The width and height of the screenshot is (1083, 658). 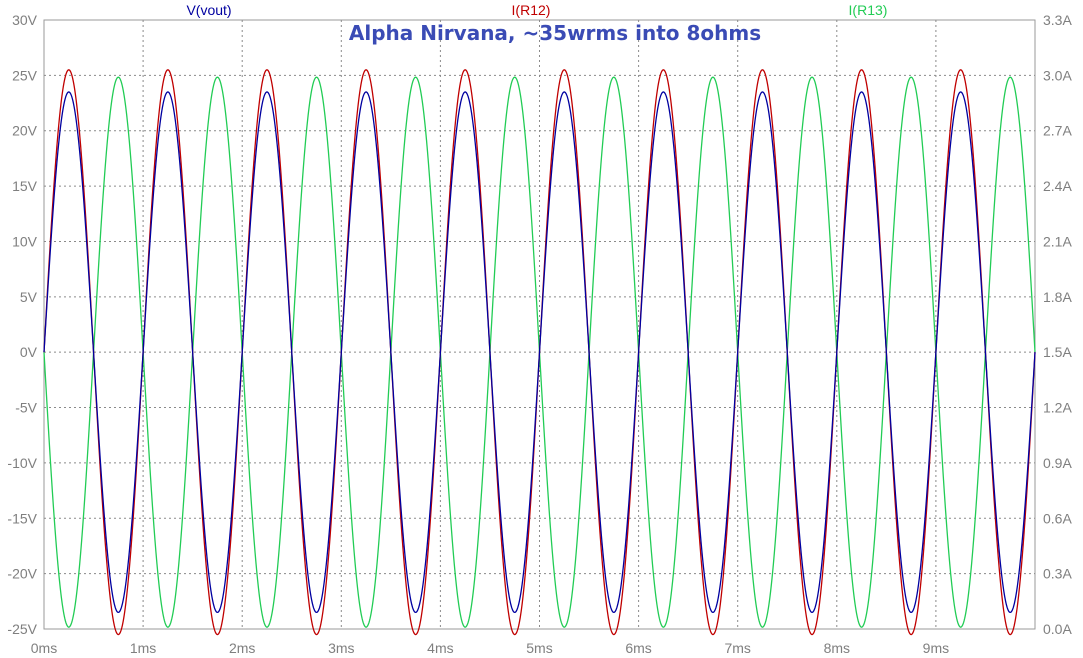 I want to click on y-left-tick-label: -5V, so click(x=26, y=408).